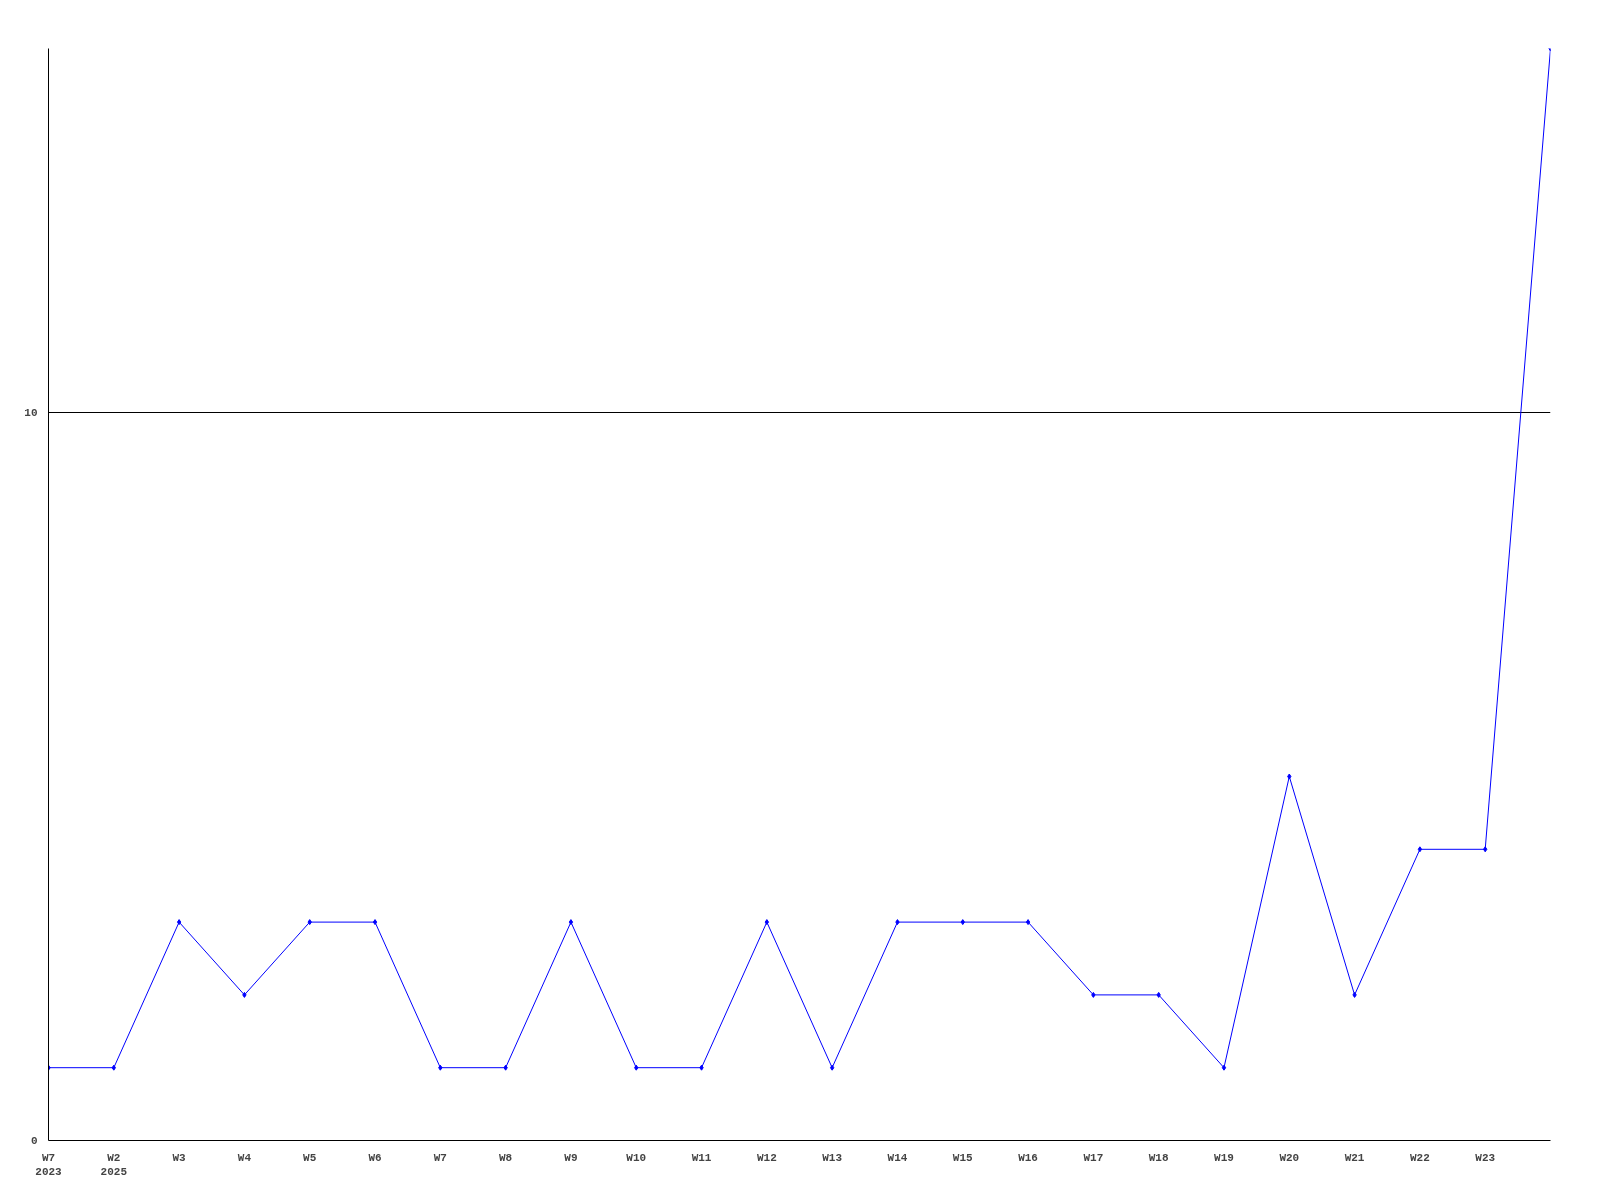  What do you see at coordinates (31, 413) in the screenshot?
I see `y-tick-label: 10` at bounding box center [31, 413].